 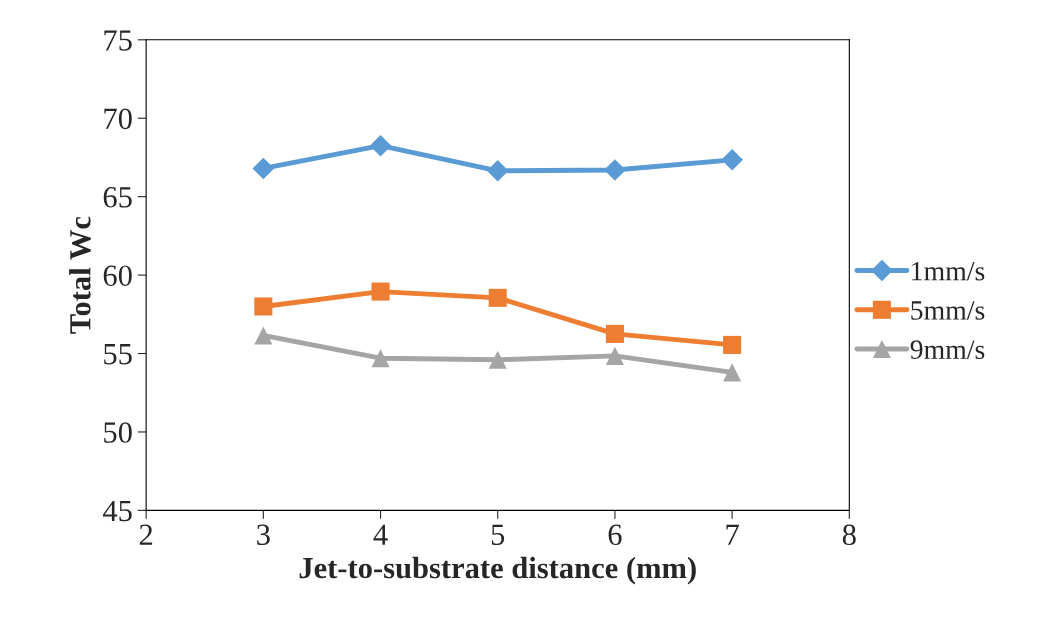 I want to click on y-tick-label: 60, so click(x=117, y=275).